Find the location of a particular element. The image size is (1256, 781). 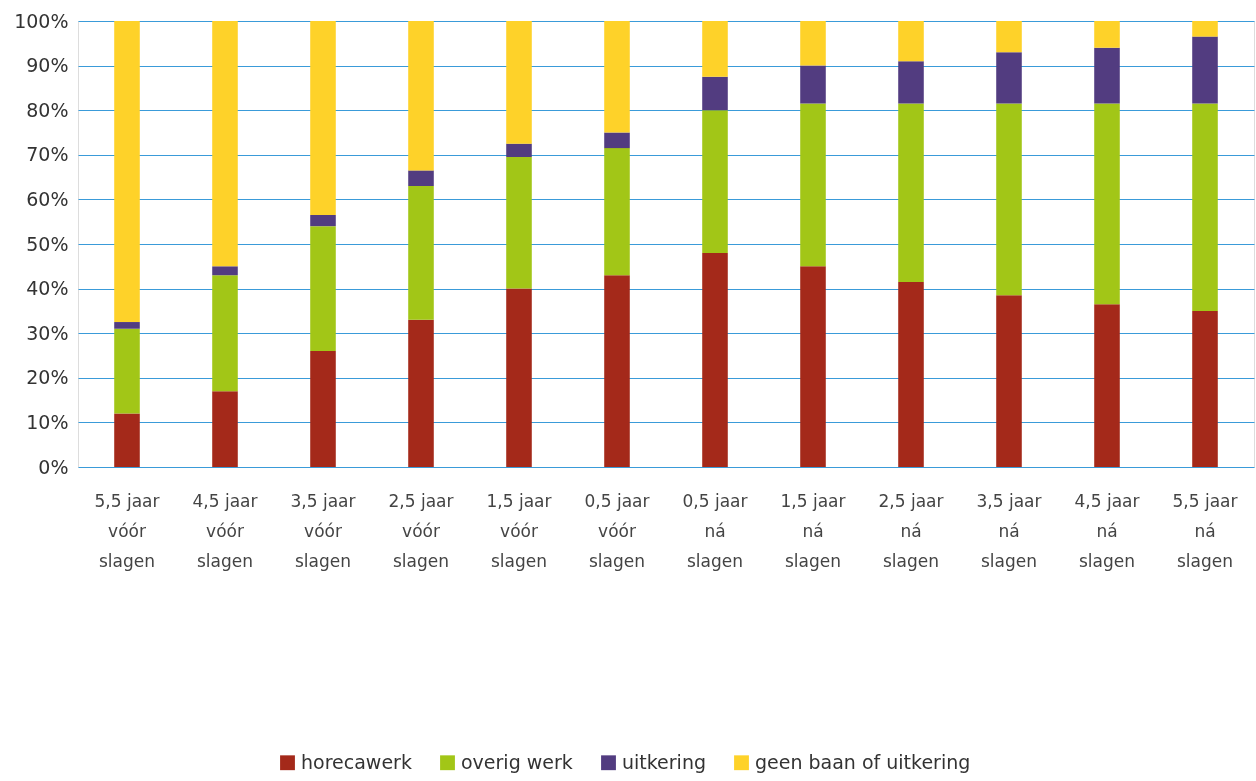

y-tick-label: 60% is located at coordinates (47, 198).